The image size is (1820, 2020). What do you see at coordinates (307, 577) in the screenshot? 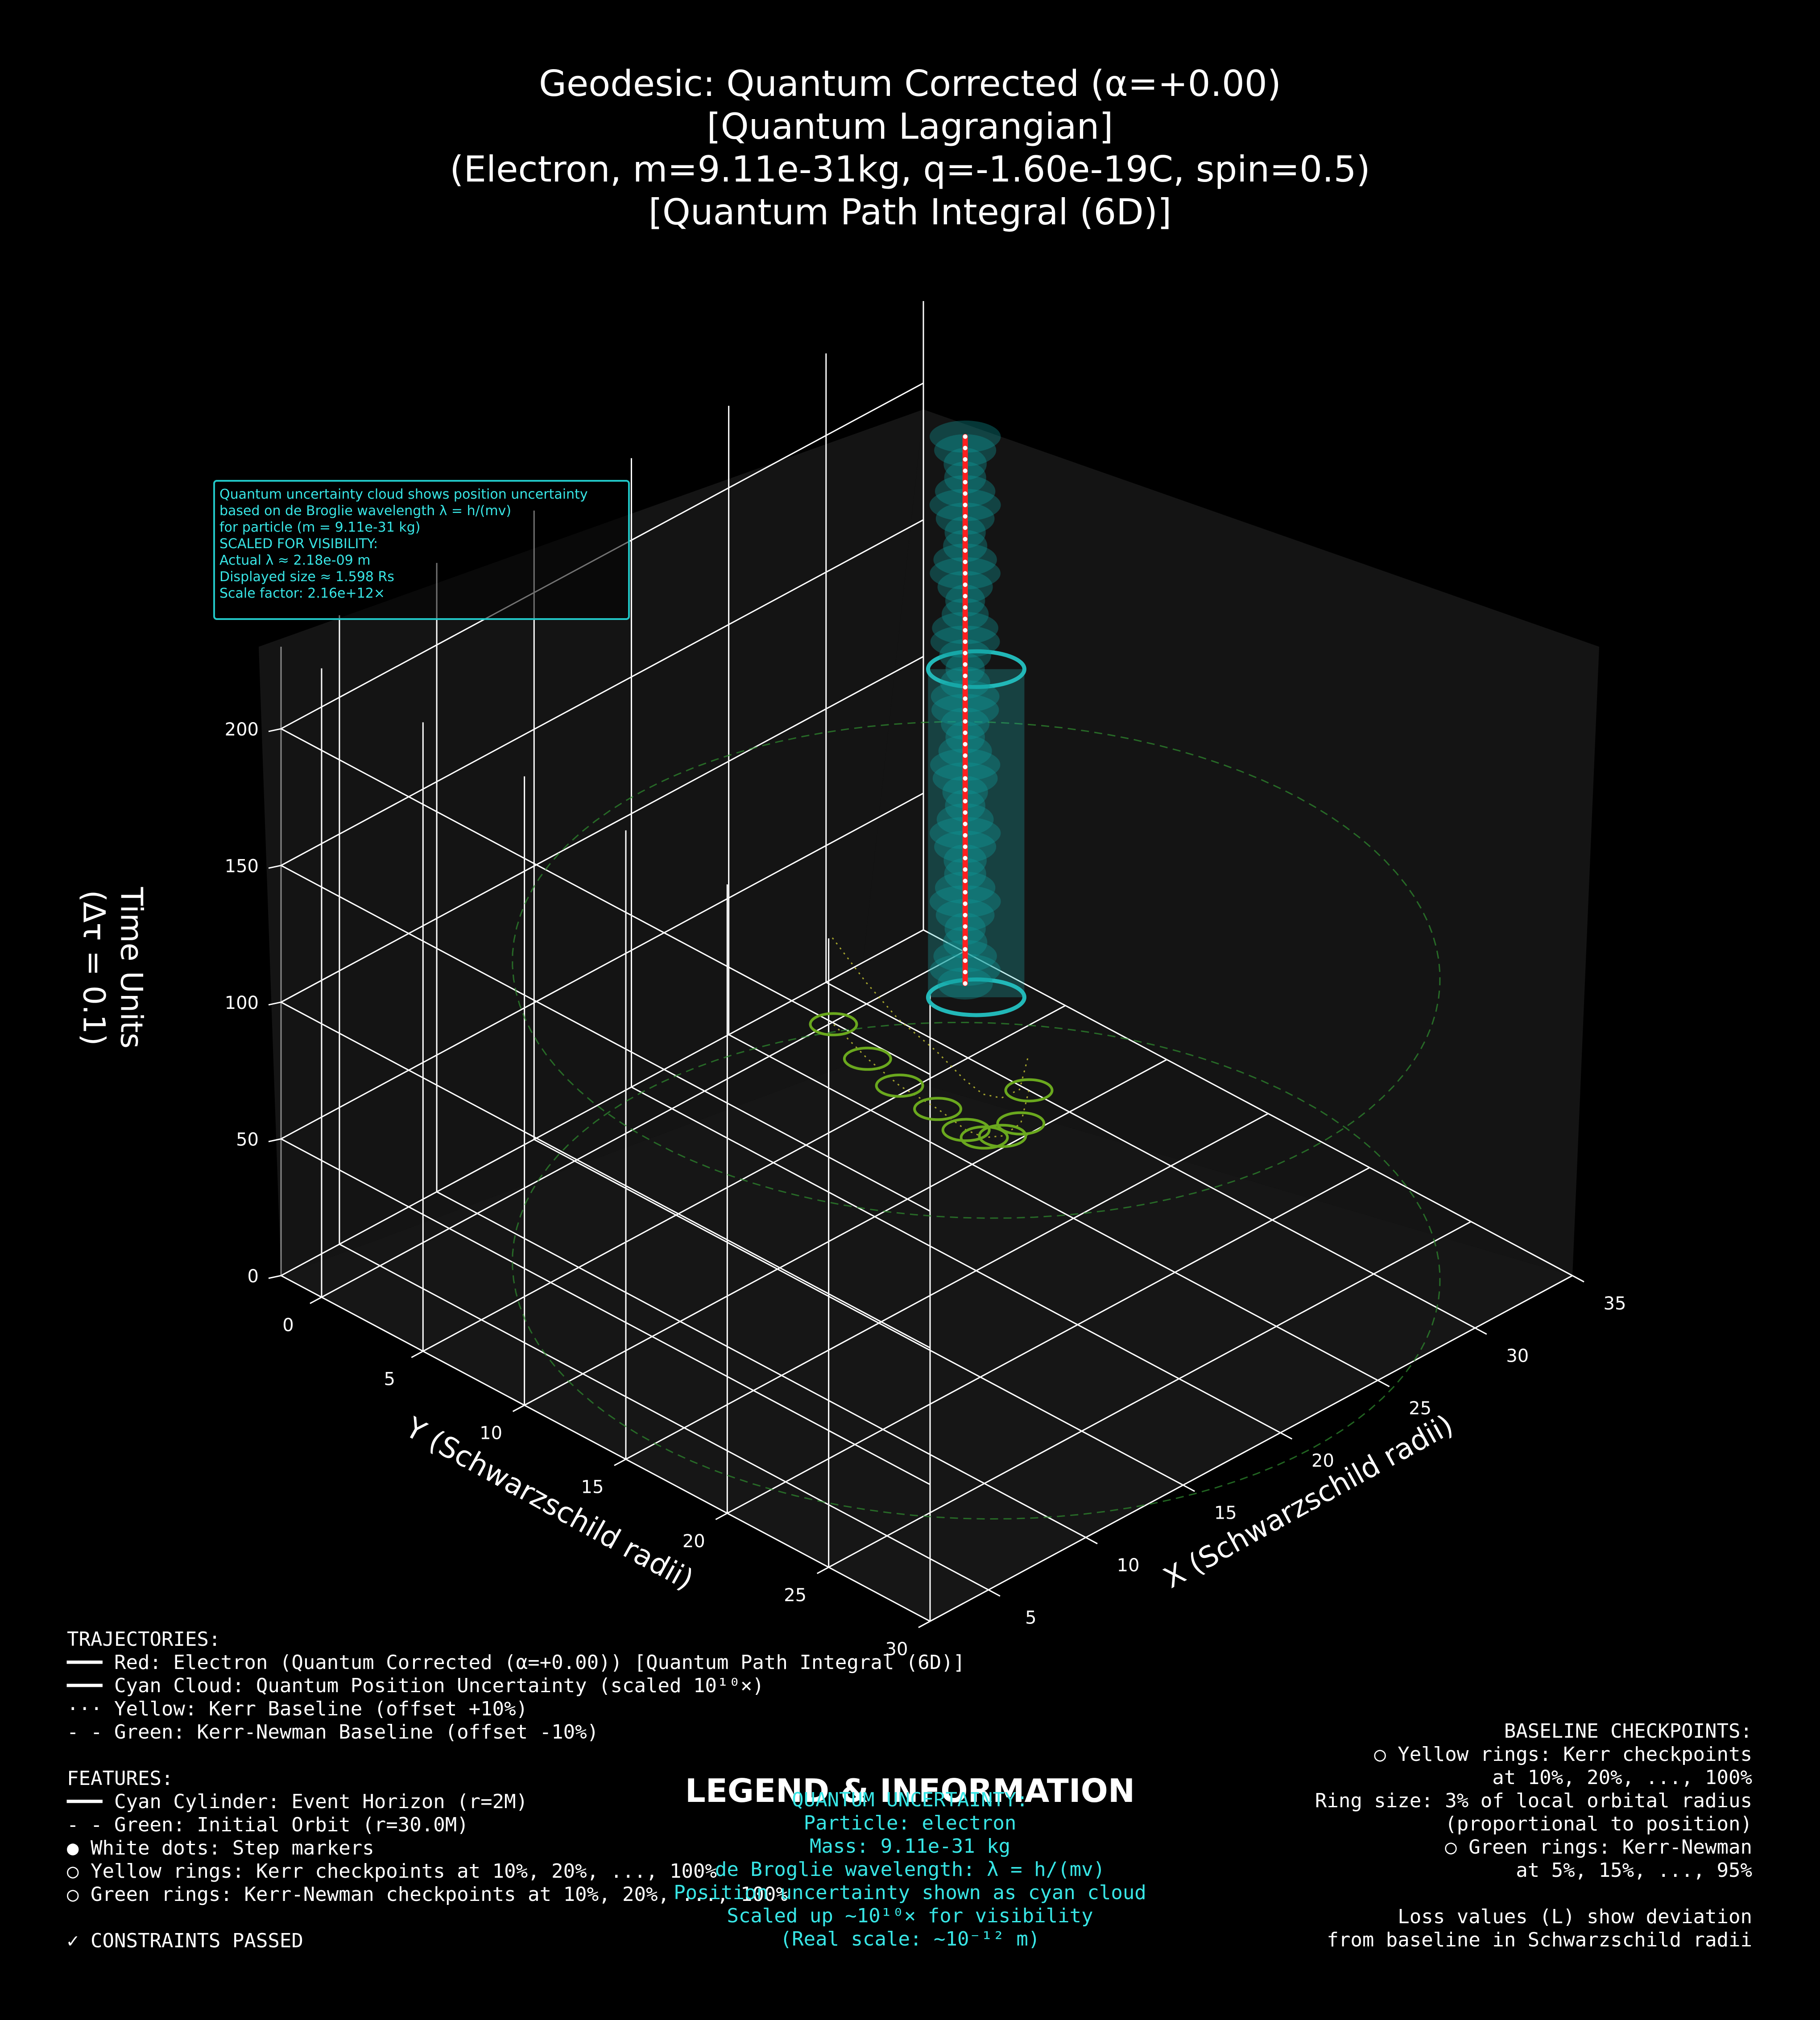
I see `info-line: Displayed size ≈ 1.598 Rs` at bounding box center [307, 577].